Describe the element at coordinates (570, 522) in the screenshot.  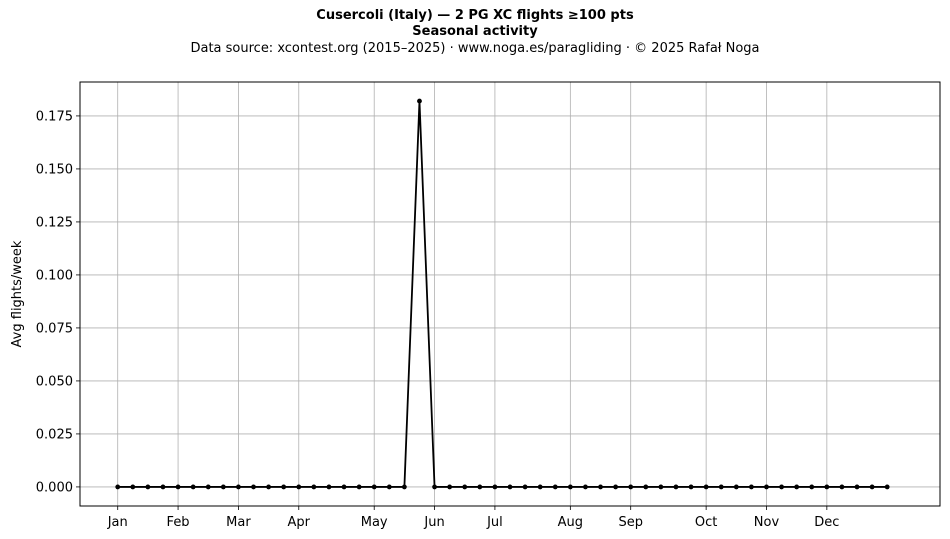
I see `x-tick-label: Aug` at that location.